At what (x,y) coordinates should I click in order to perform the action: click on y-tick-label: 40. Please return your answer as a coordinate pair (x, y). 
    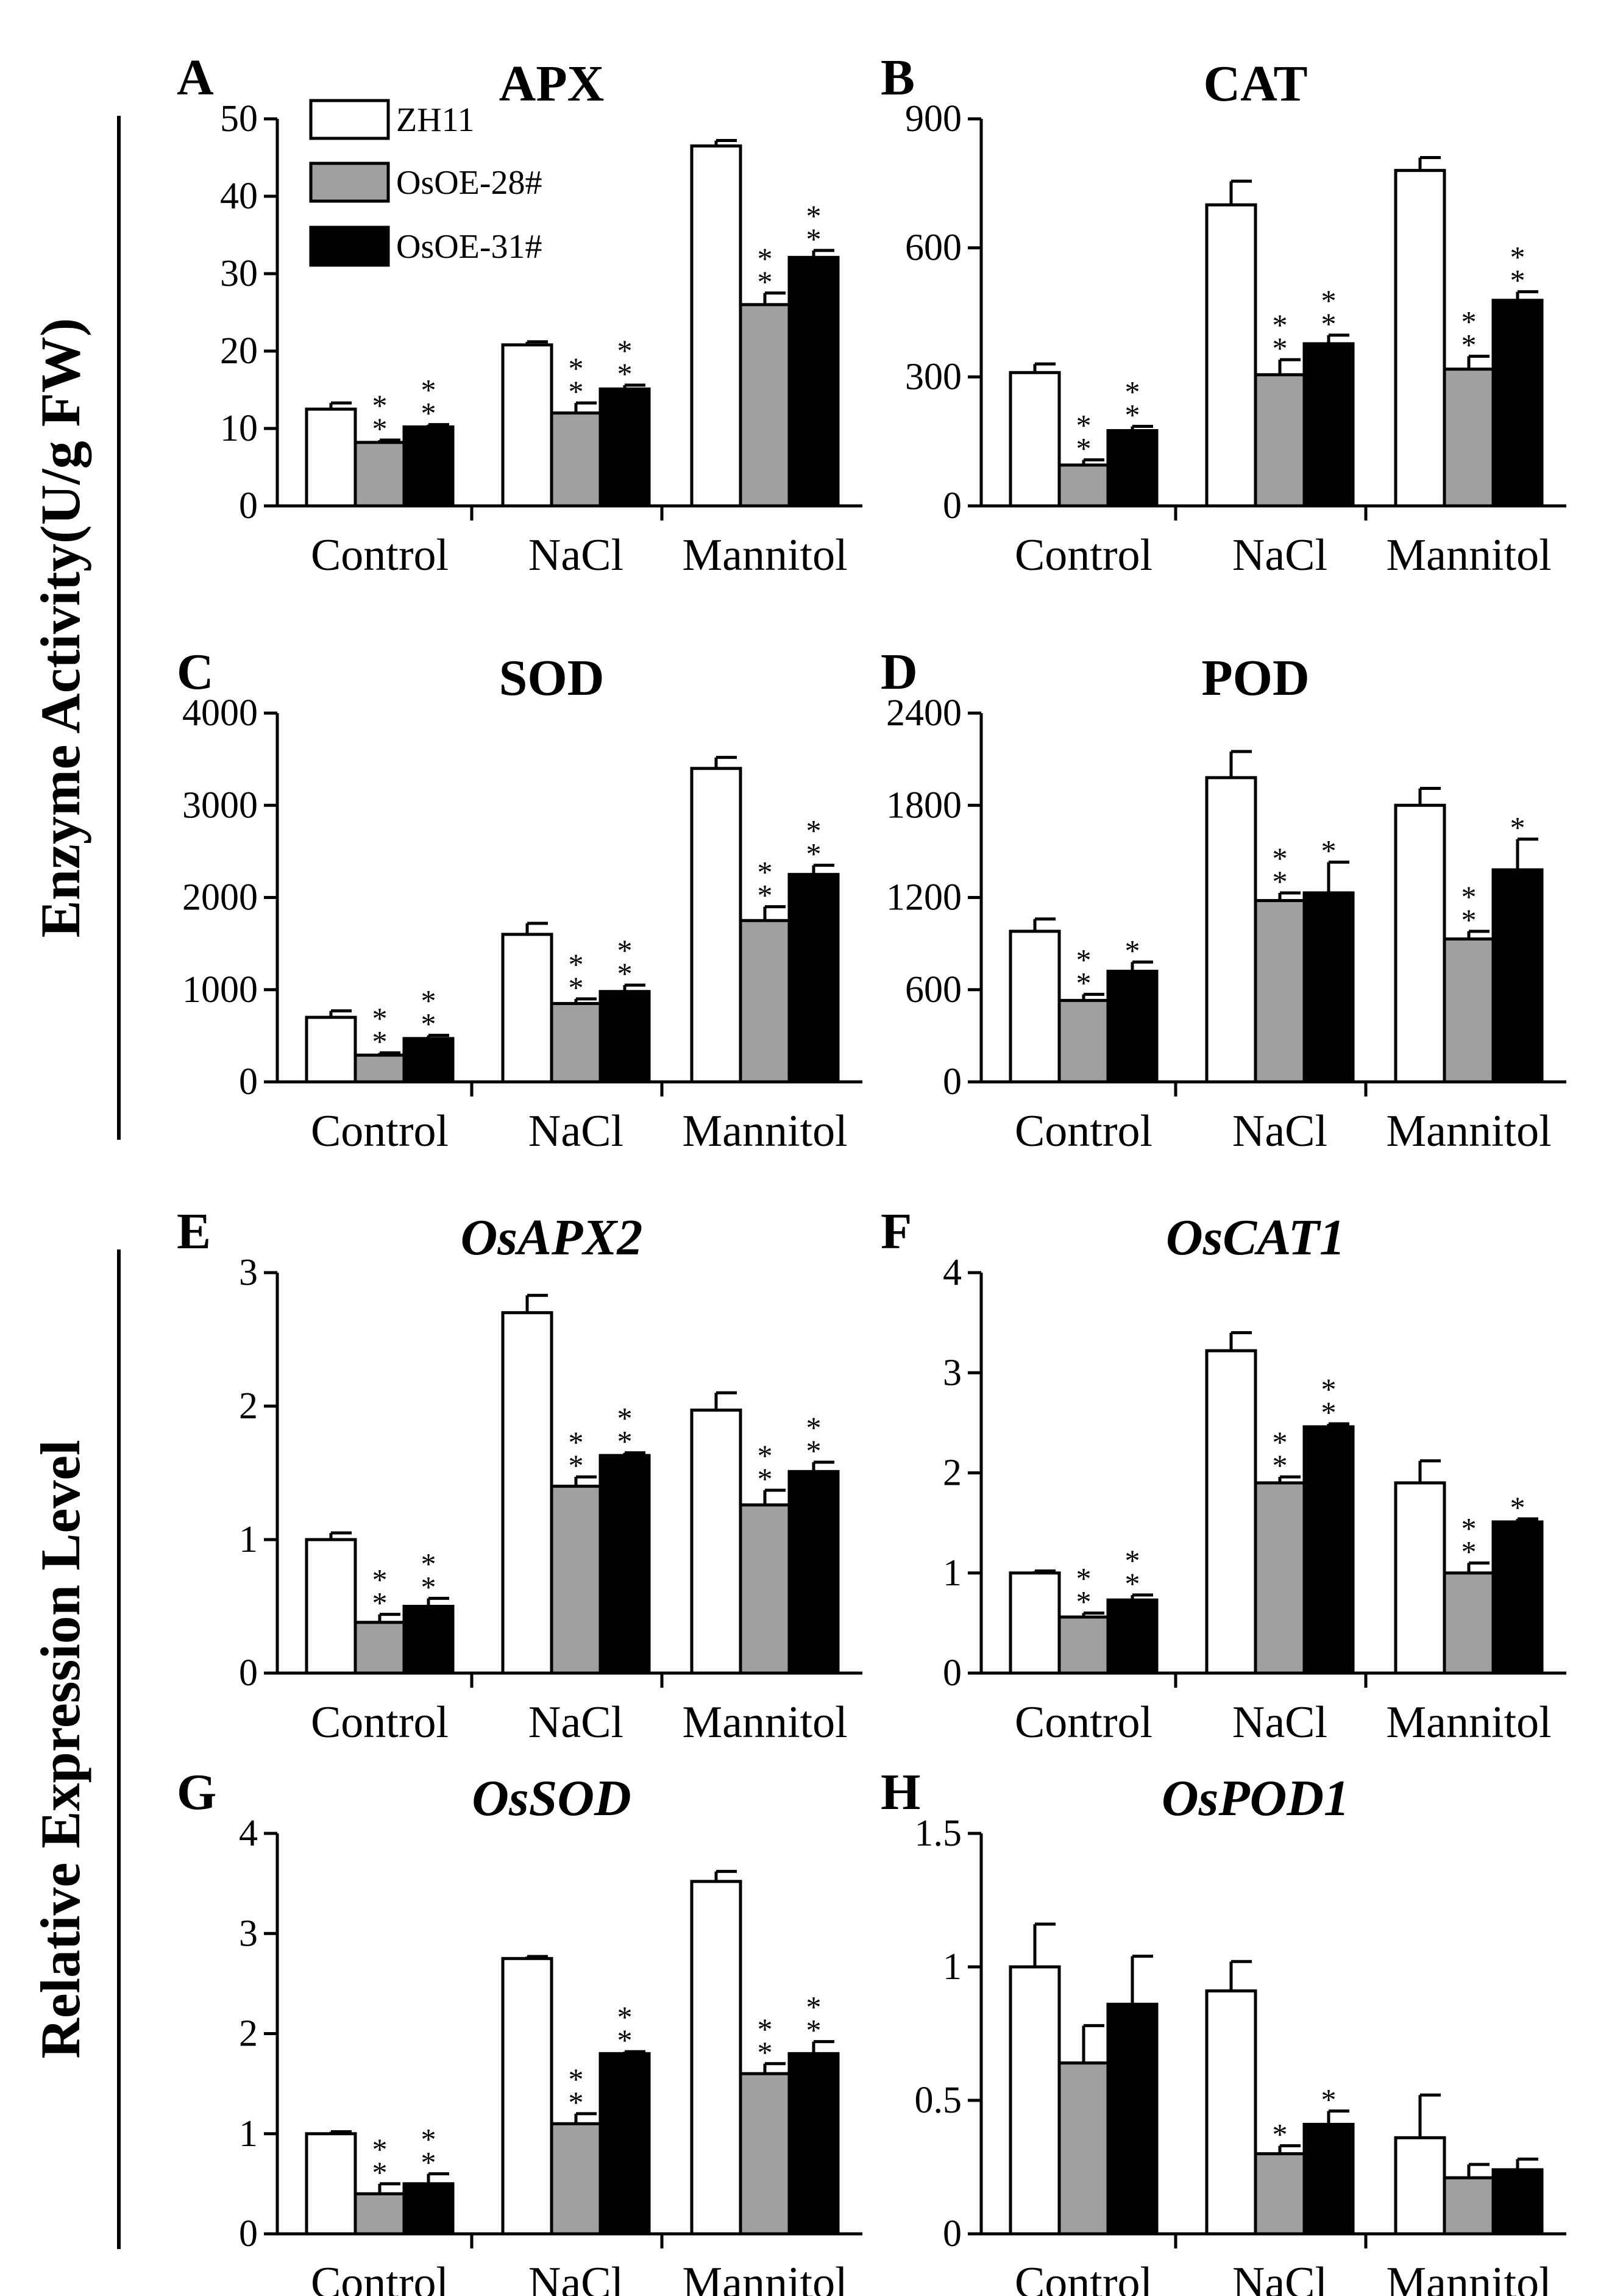
    Looking at the image, I should click on (239, 196).